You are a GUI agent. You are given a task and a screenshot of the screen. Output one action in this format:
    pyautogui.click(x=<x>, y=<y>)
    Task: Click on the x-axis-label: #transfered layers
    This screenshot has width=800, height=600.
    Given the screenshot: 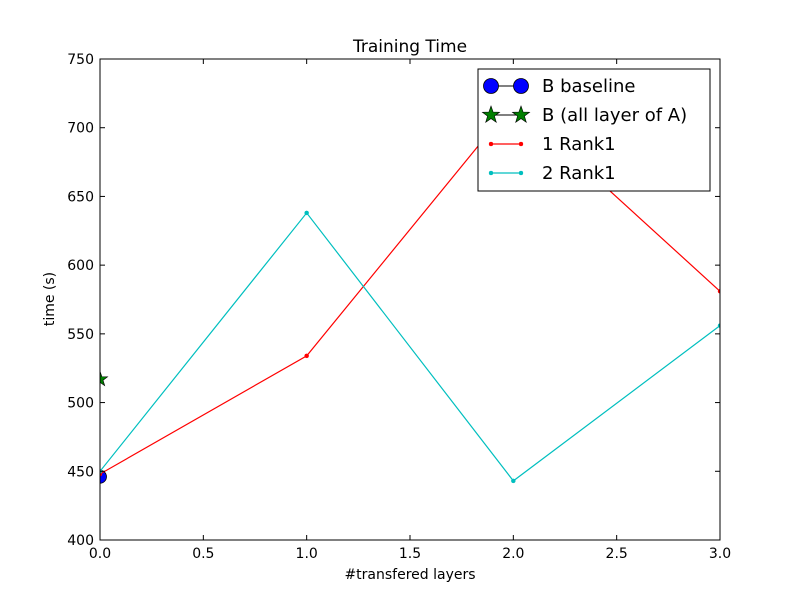 What is the action you would take?
    pyautogui.click(x=409, y=575)
    